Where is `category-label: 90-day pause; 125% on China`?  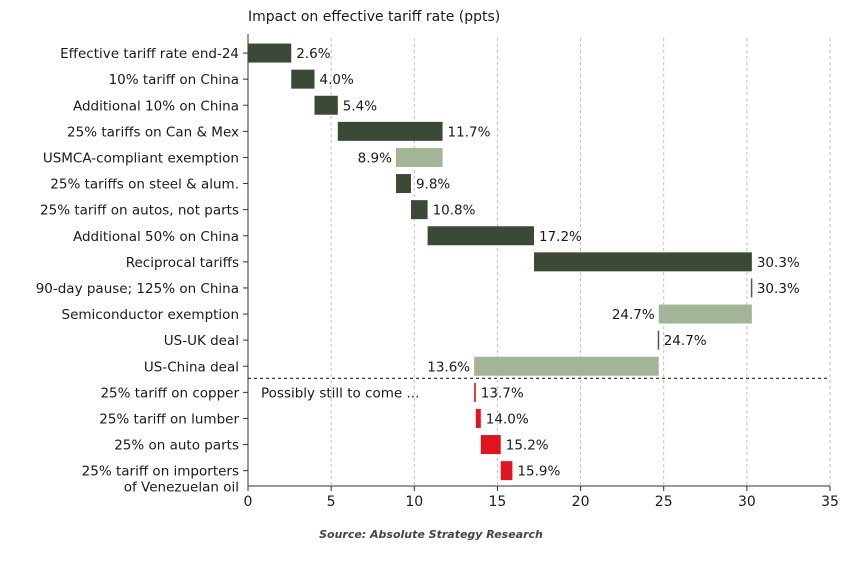 category-label: 90-day pause; 125% on China is located at coordinates (137, 289).